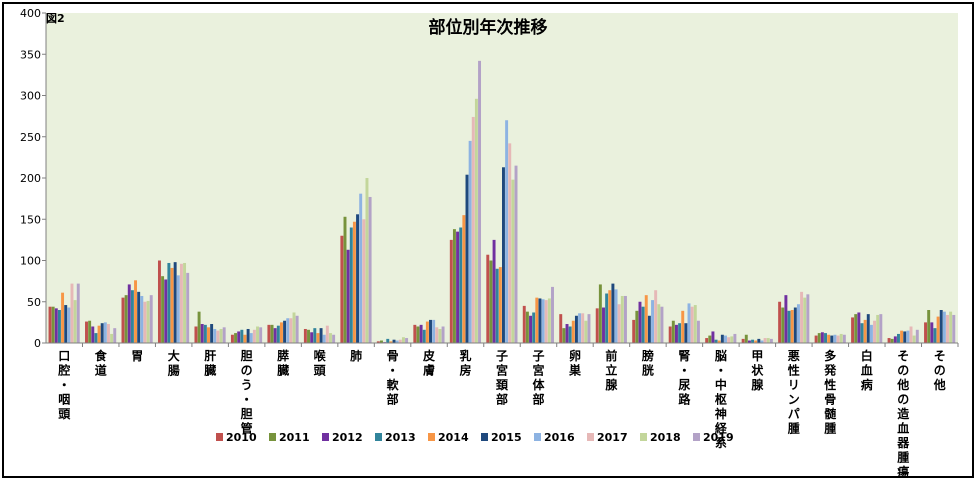 The image size is (980, 483). Describe the element at coordinates (475, 437) in the screenshot. I see `legend: 2010 2011 2012 2013 2014 2015 2016 2017 2018 2019` at that location.